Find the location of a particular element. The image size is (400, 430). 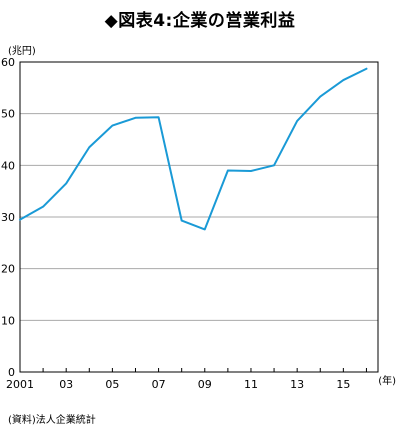

y-axis-unit-label: (兆円) is located at coordinates (22, 51).